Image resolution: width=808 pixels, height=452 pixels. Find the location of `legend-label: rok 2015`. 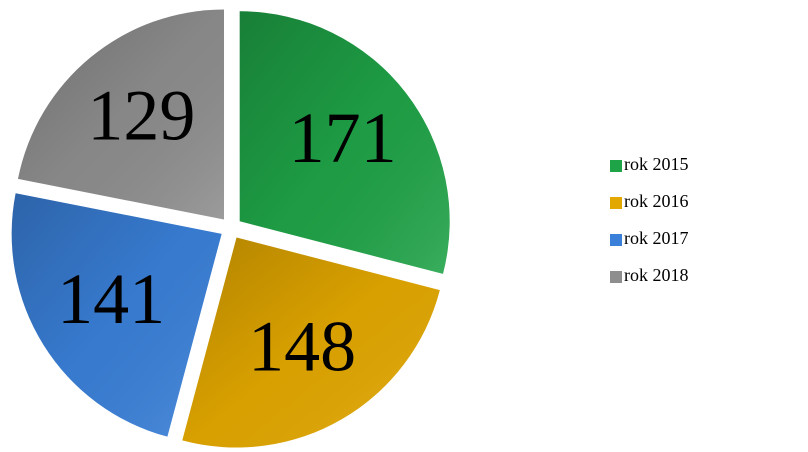

legend-label: rok 2015 is located at coordinates (656, 164).